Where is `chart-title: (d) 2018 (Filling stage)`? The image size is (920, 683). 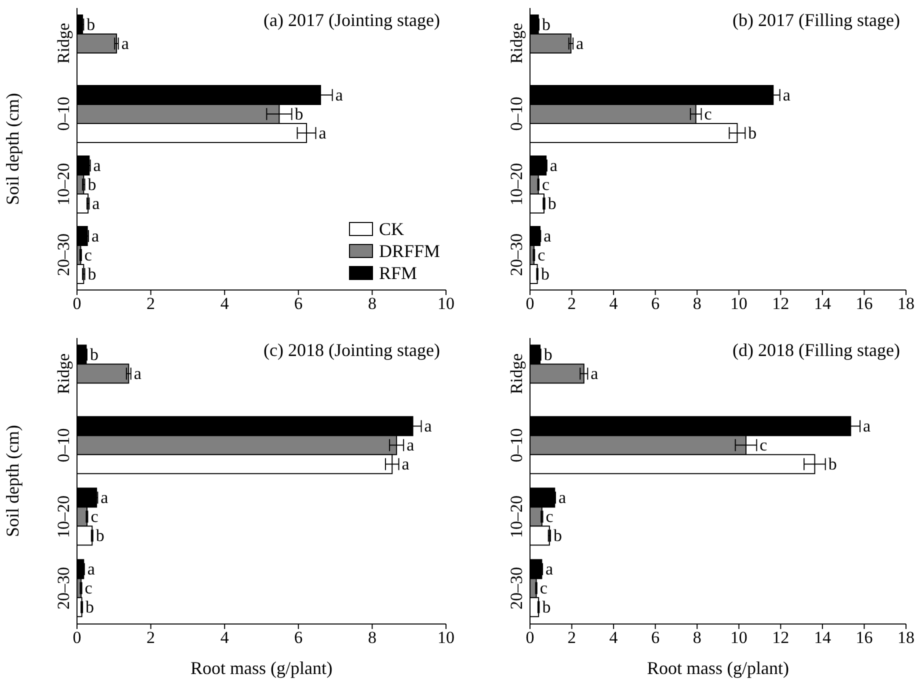 chart-title: (d) 2018 (Filling stage) is located at coordinates (816, 350).